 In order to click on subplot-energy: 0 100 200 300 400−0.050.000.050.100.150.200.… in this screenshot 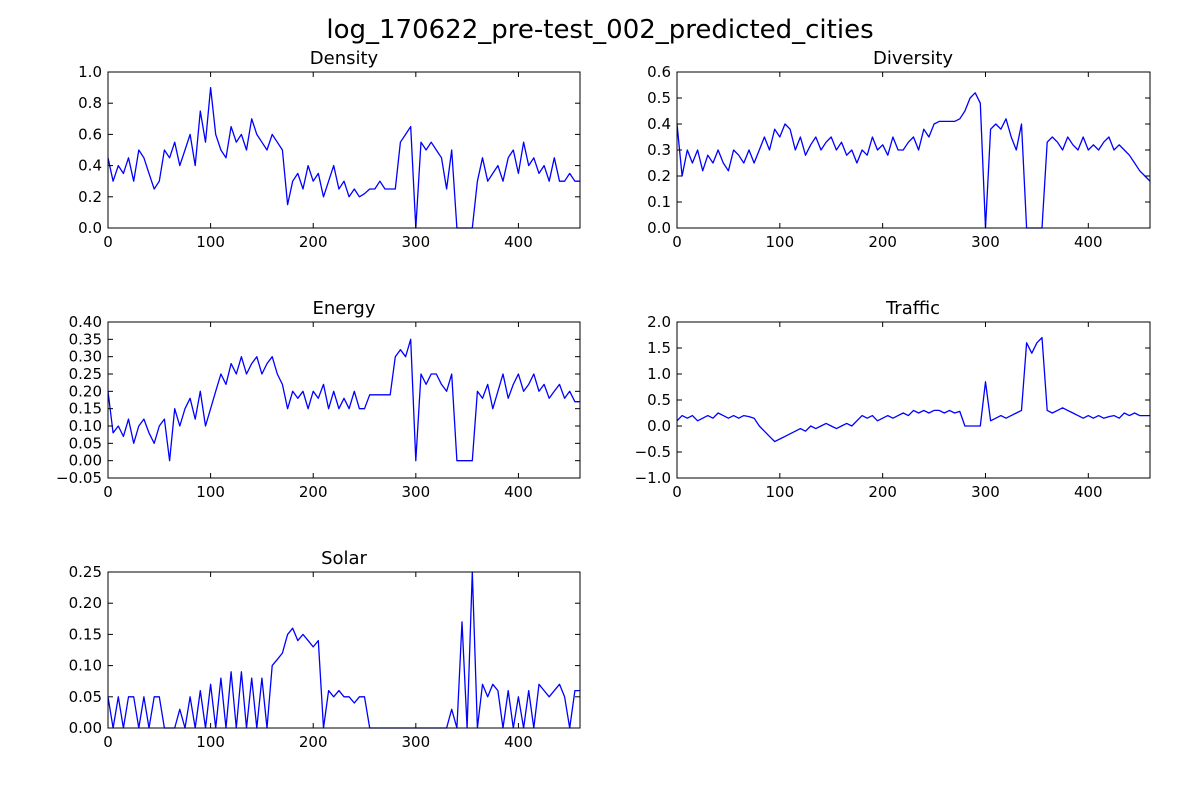, I will do `click(318, 399)`.